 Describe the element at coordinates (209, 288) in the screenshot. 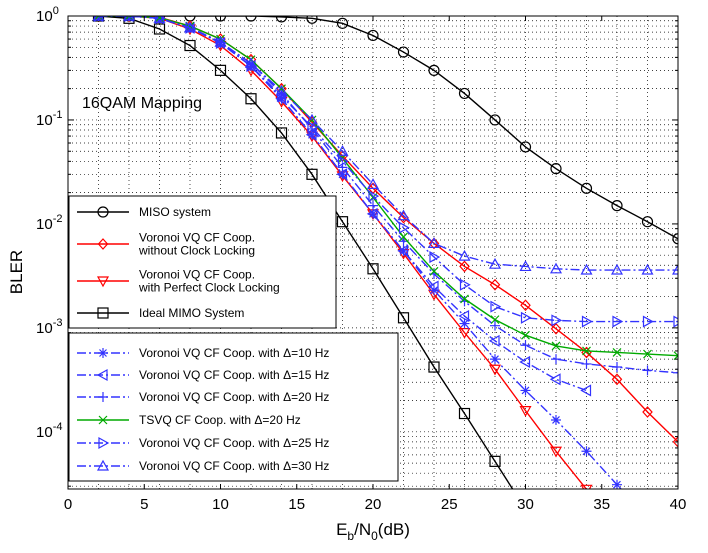

I see `legend-label: with Perfect Clock Locking` at that location.